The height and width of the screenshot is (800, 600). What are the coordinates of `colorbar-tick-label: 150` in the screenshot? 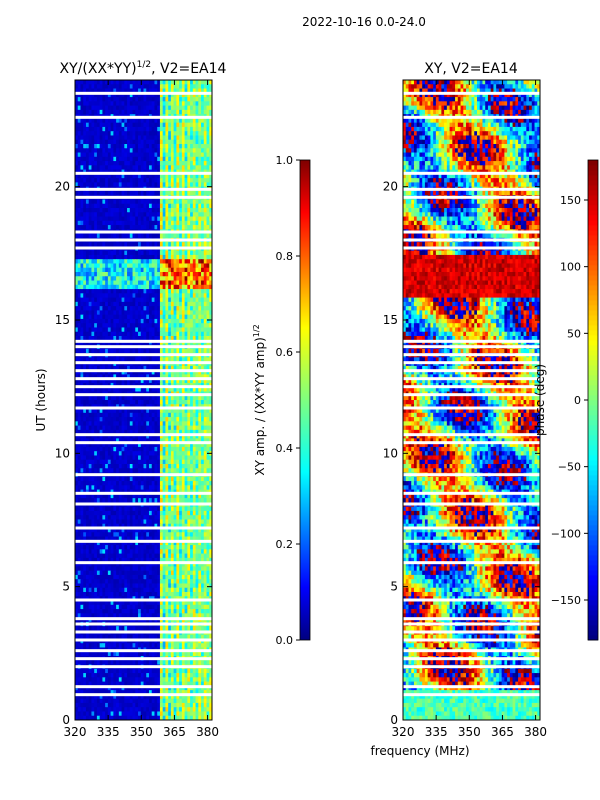 It's located at (570, 200).